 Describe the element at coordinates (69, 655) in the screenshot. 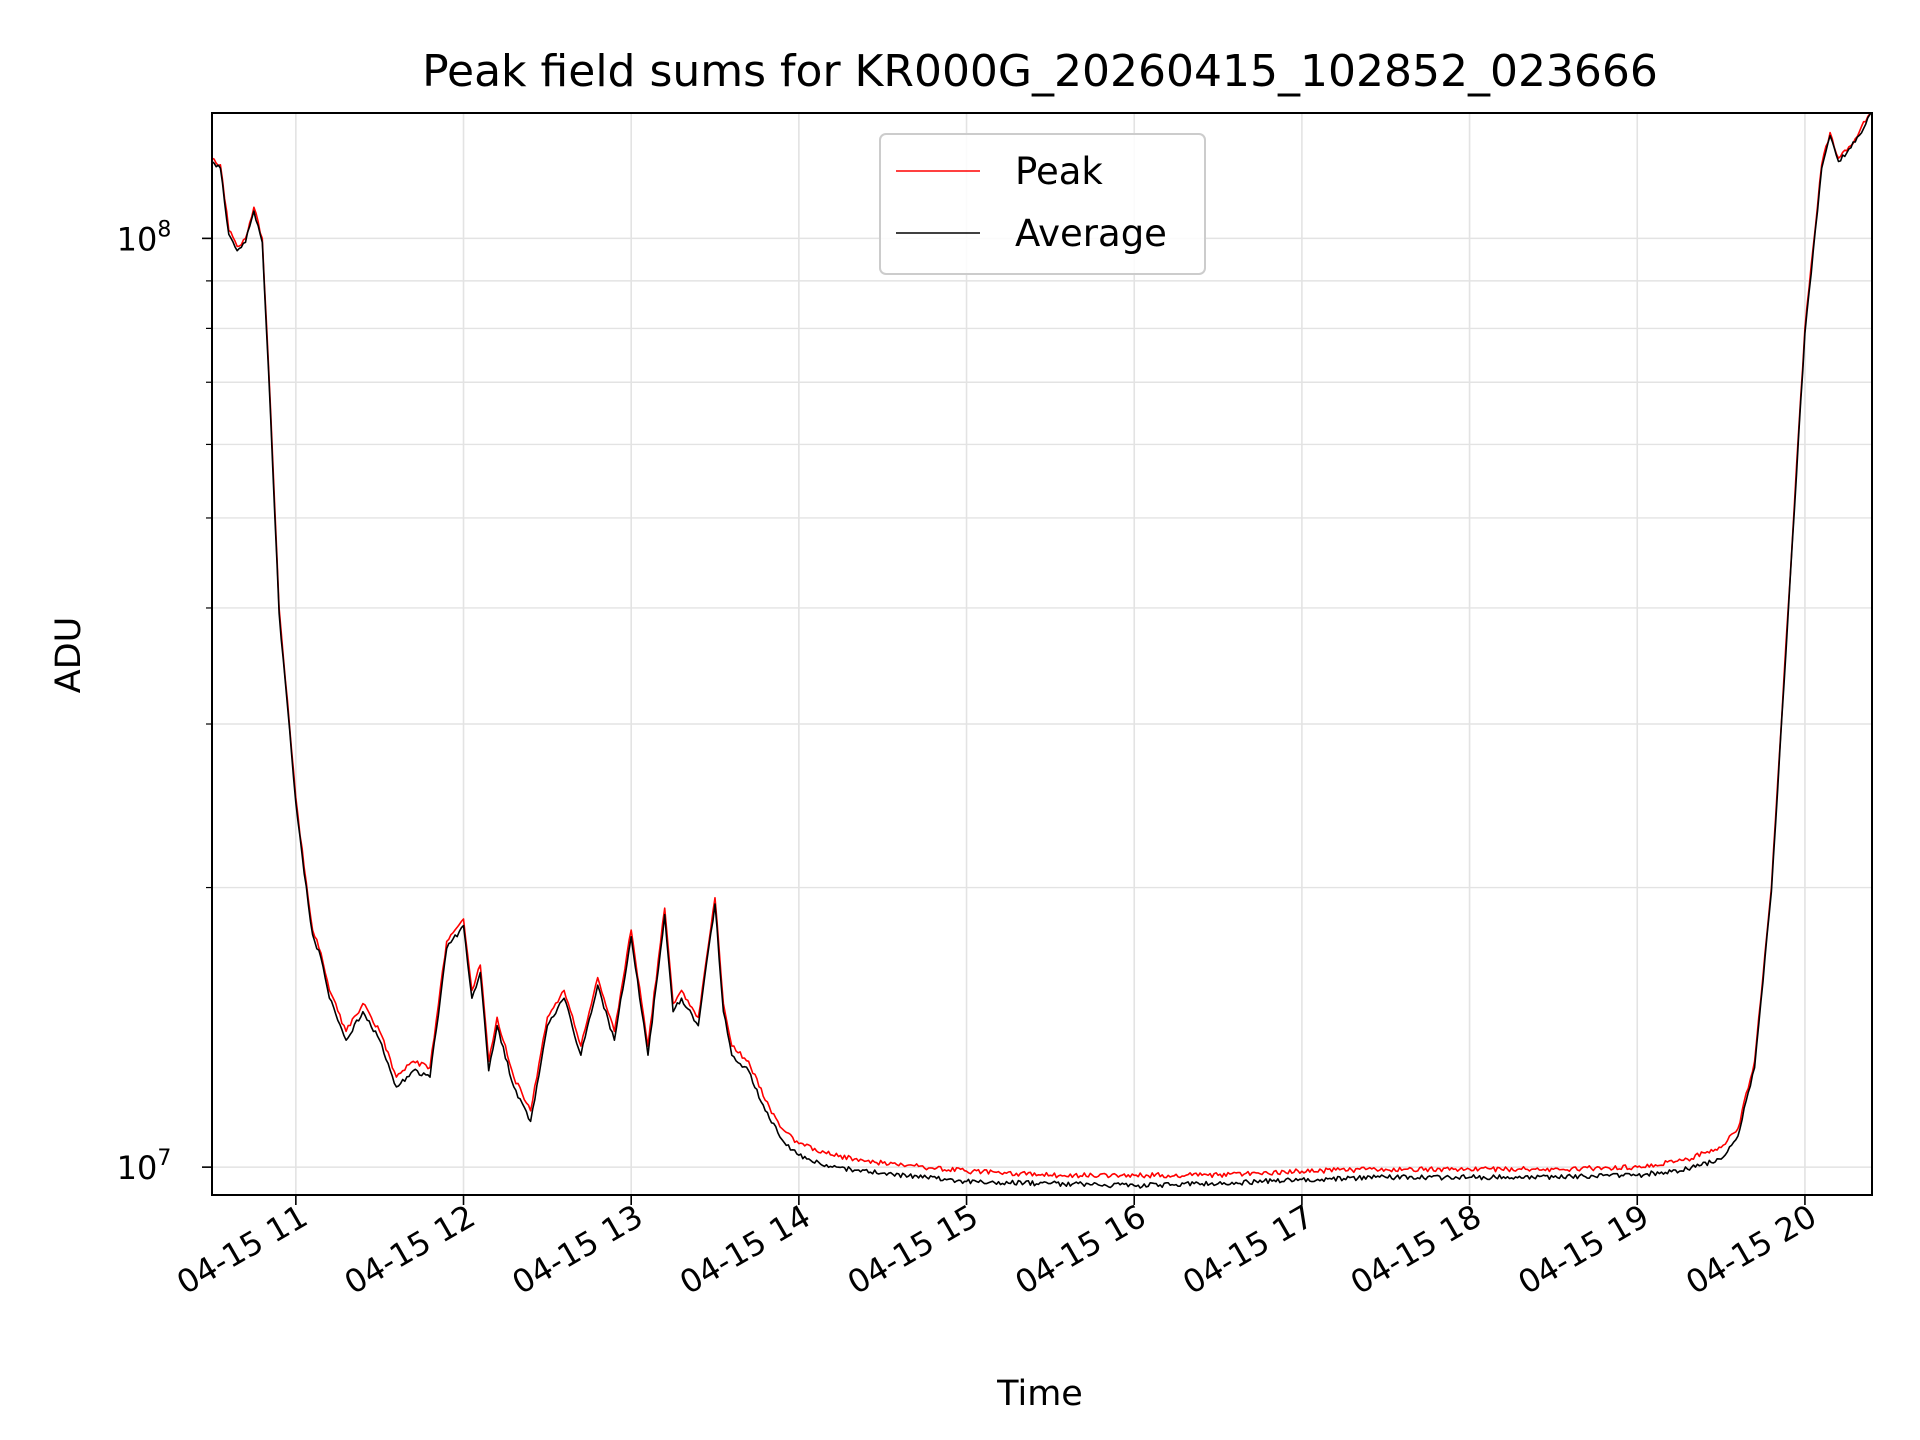

I see `y-axis-label: ADU` at that location.